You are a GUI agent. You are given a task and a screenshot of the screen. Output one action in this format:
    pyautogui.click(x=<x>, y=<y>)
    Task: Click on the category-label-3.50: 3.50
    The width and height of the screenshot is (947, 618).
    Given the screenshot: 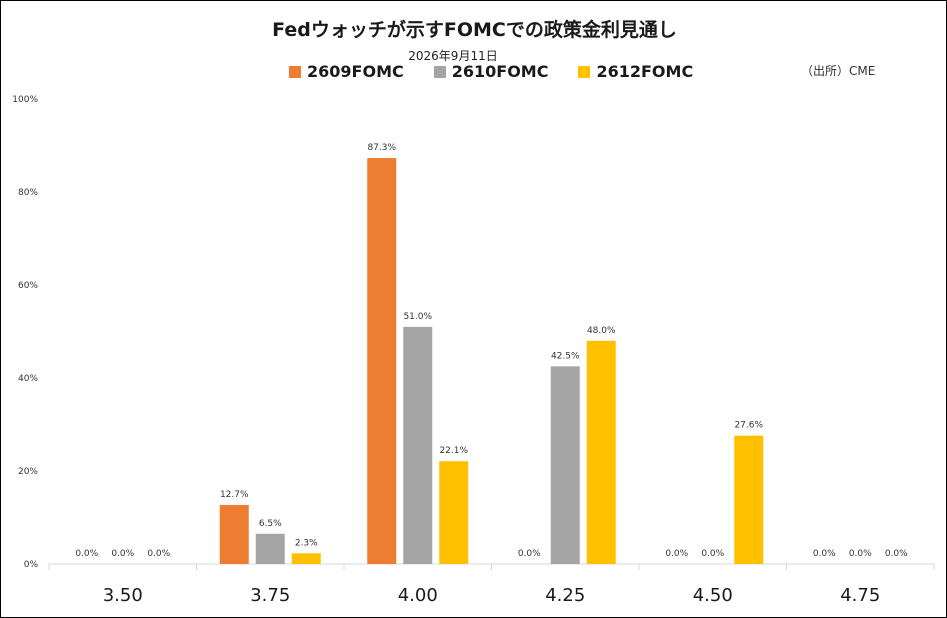 What is the action you would take?
    pyautogui.click(x=123, y=595)
    